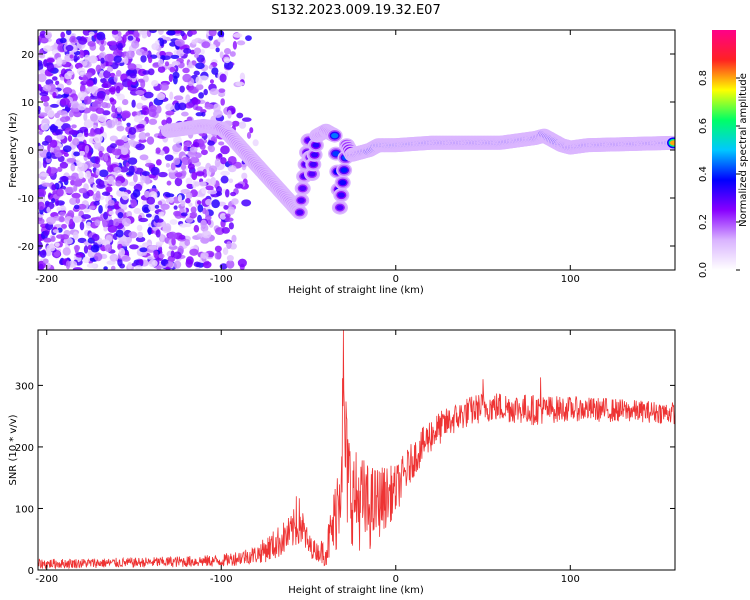 The image size is (750, 600). I want to click on colorbar-tick-label: 0.4, so click(703, 174).